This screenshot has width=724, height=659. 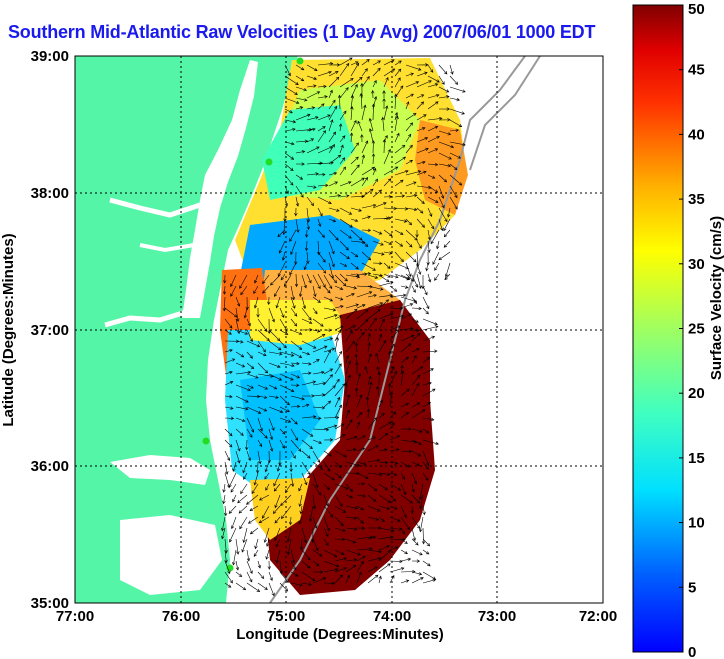 I want to click on colorbar-tick-label: 35, so click(x=696, y=199).